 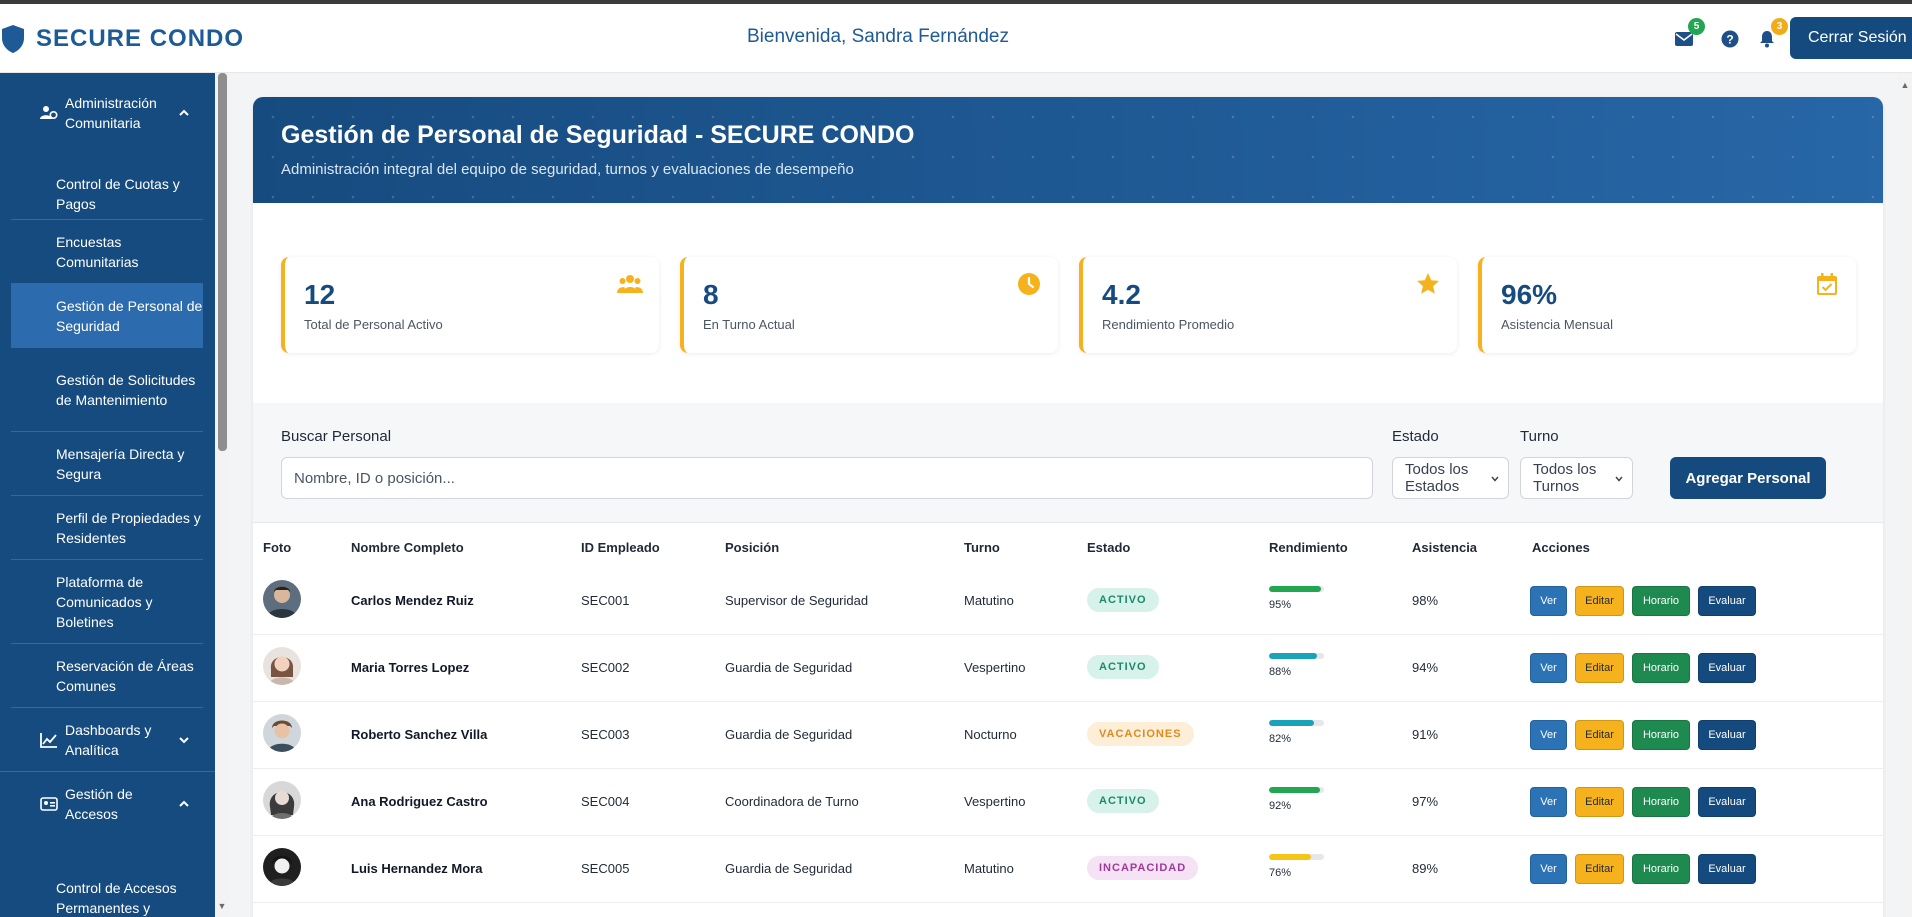 What do you see at coordinates (107, 194) in the screenshot?
I see `sidebar-item-cuotas-pagos: Control de Cuotas y Pagos` at bounding box center [107, 194].